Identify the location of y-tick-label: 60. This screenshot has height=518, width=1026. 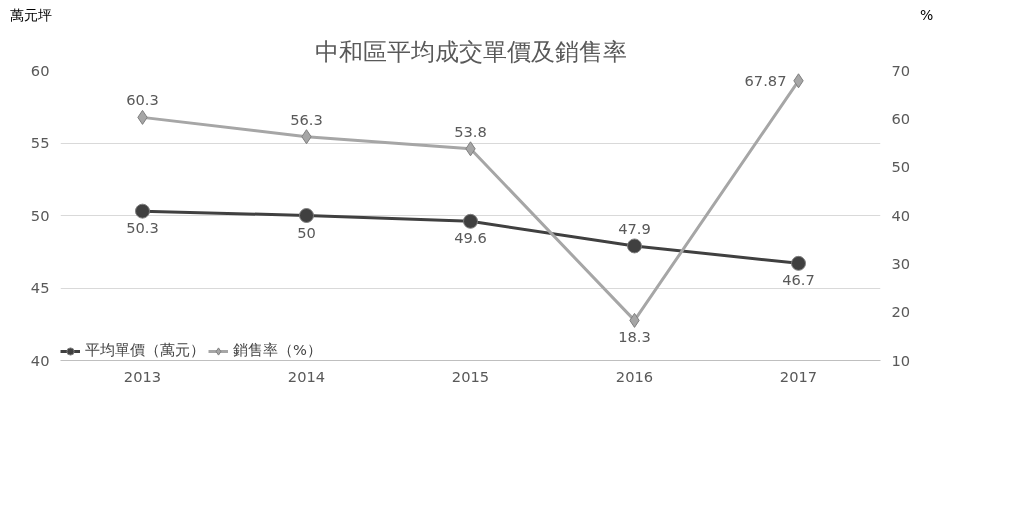
(40, 70).